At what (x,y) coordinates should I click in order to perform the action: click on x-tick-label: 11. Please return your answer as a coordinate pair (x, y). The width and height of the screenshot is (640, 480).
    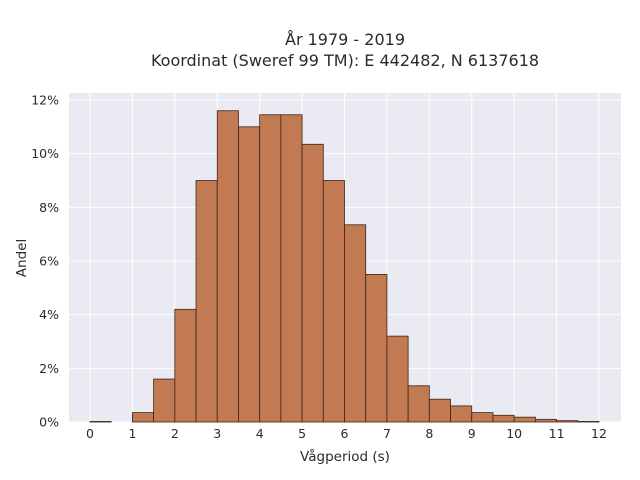
    Looking at the image, I should click on (557, 433).